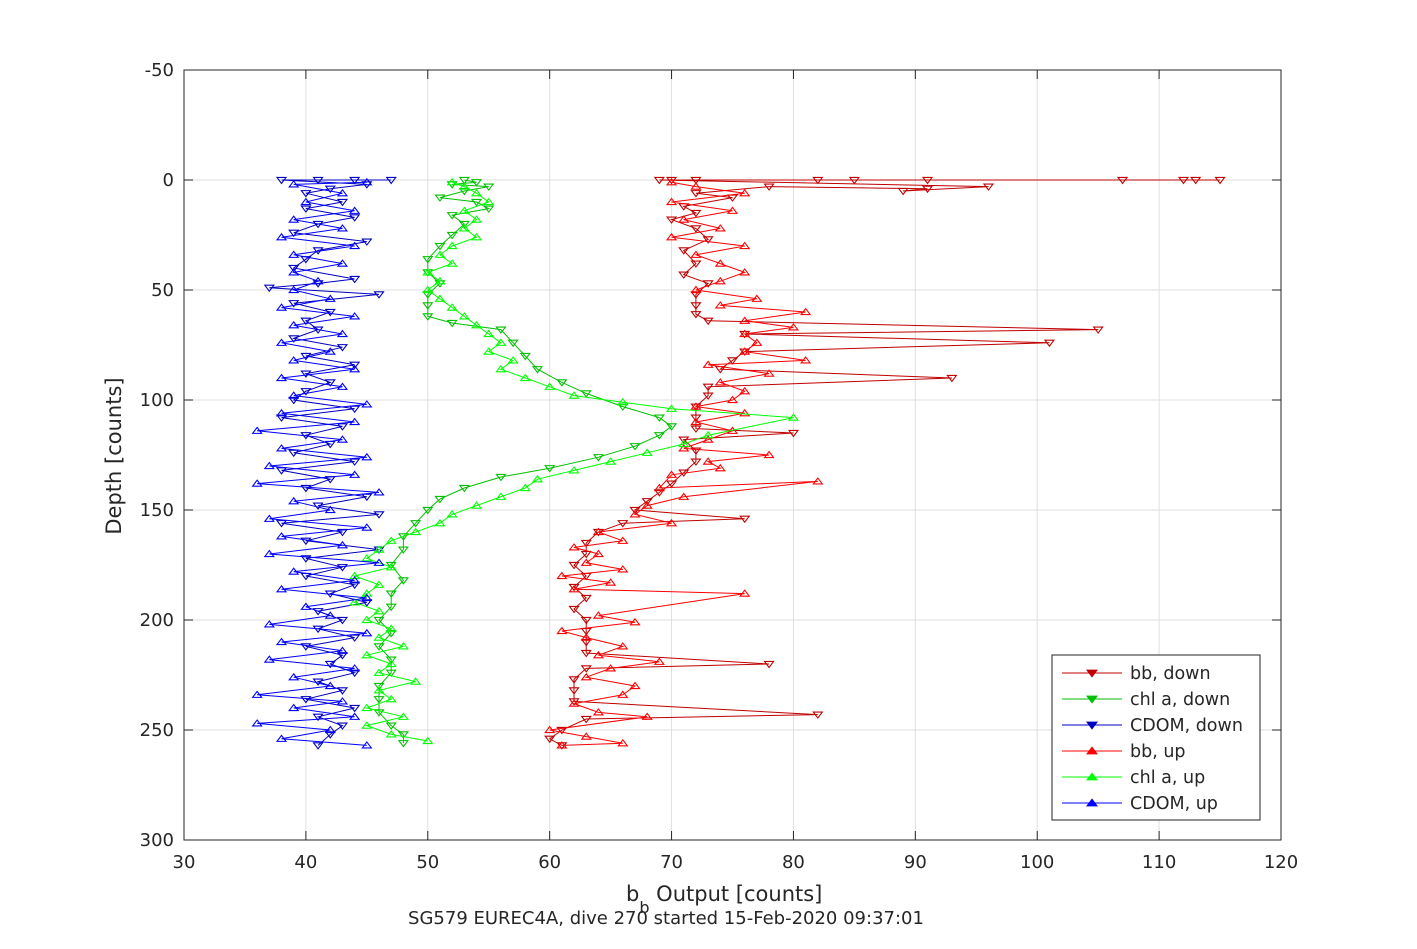 The image size is (1417, 949). Describe the element at coordinates (184, 862) in the screenshot. I see `x-tick-label: 30` at that location.